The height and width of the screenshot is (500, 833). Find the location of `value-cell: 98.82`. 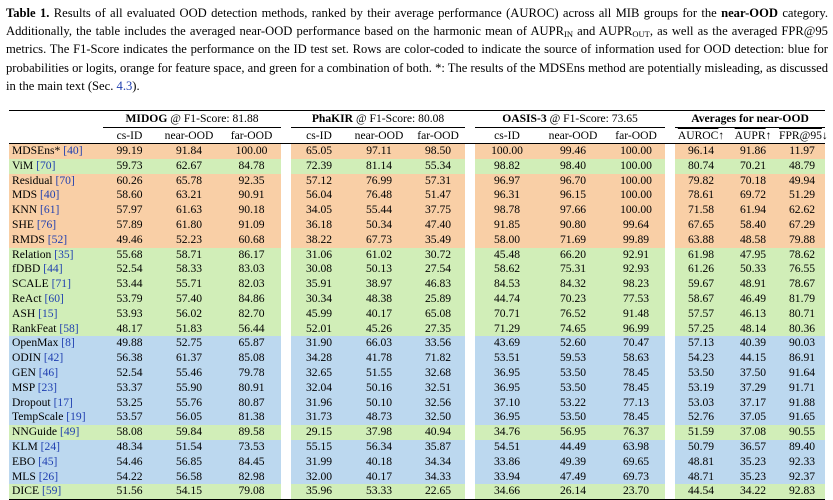

value-cell: 98.82 is located at coordinates (507, 166).